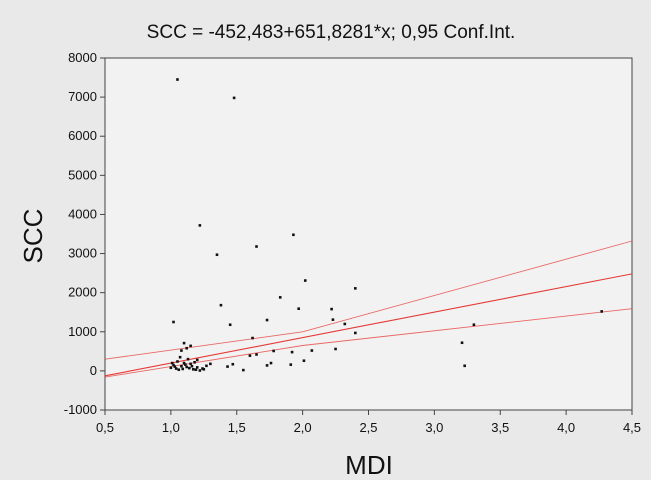 This screenshot has height=480, width=651. What do you see at coordinates (434, 427) in the screenshot?
I see `x-tick-label: 3,0` at bounding box center [434, 427].